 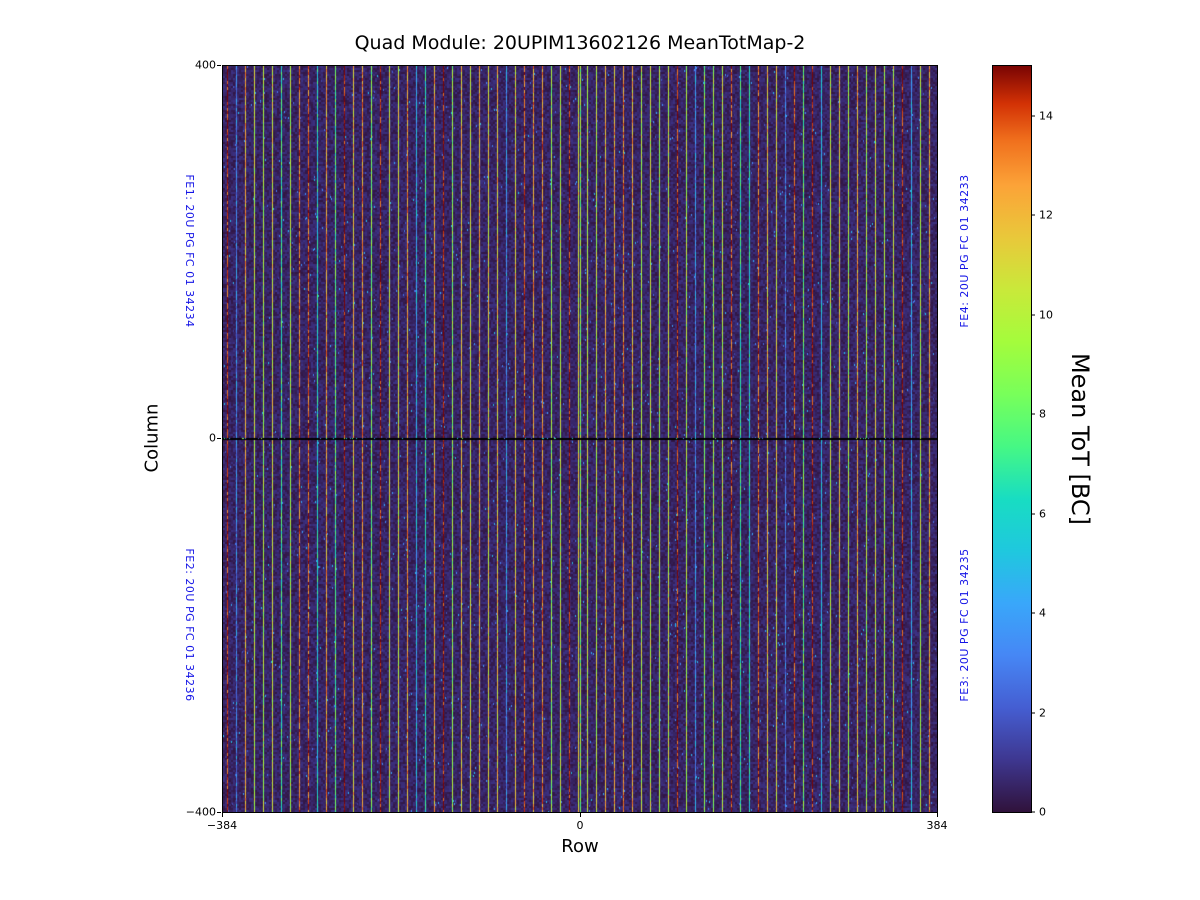 What do you see at coordinates (1046, 116) in the screenshot?
I see `colorbar-tick-label: 14` at bounding box center [1046, 116].